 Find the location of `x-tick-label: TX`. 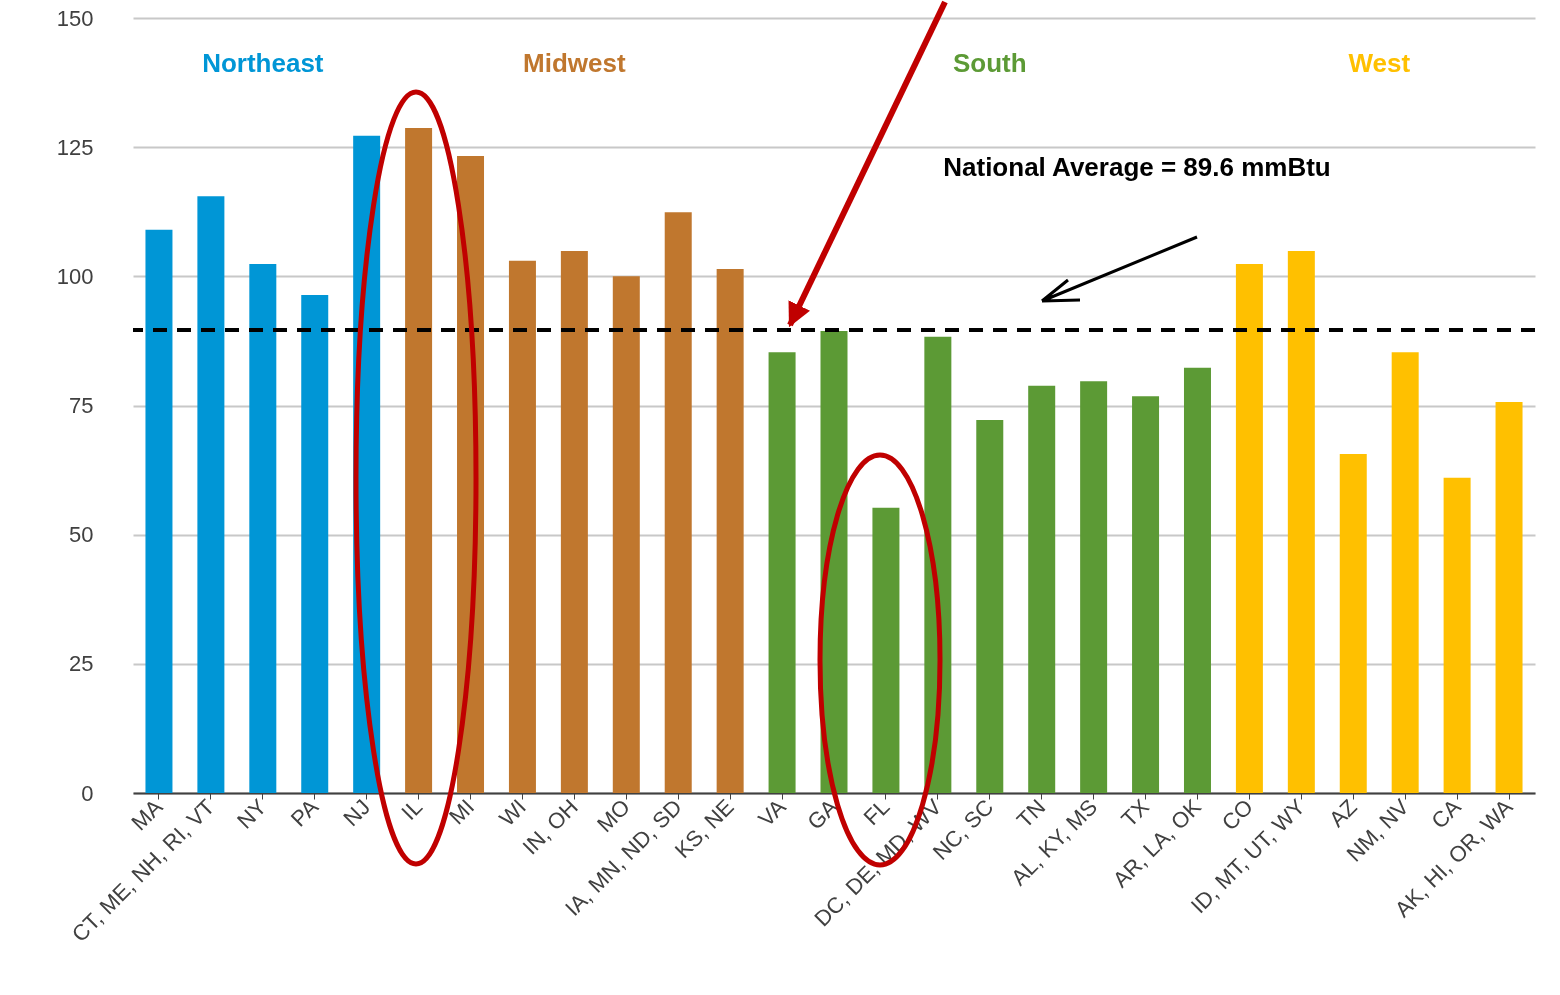

x-tick-label: TX is located at coordinates (1135, 813).